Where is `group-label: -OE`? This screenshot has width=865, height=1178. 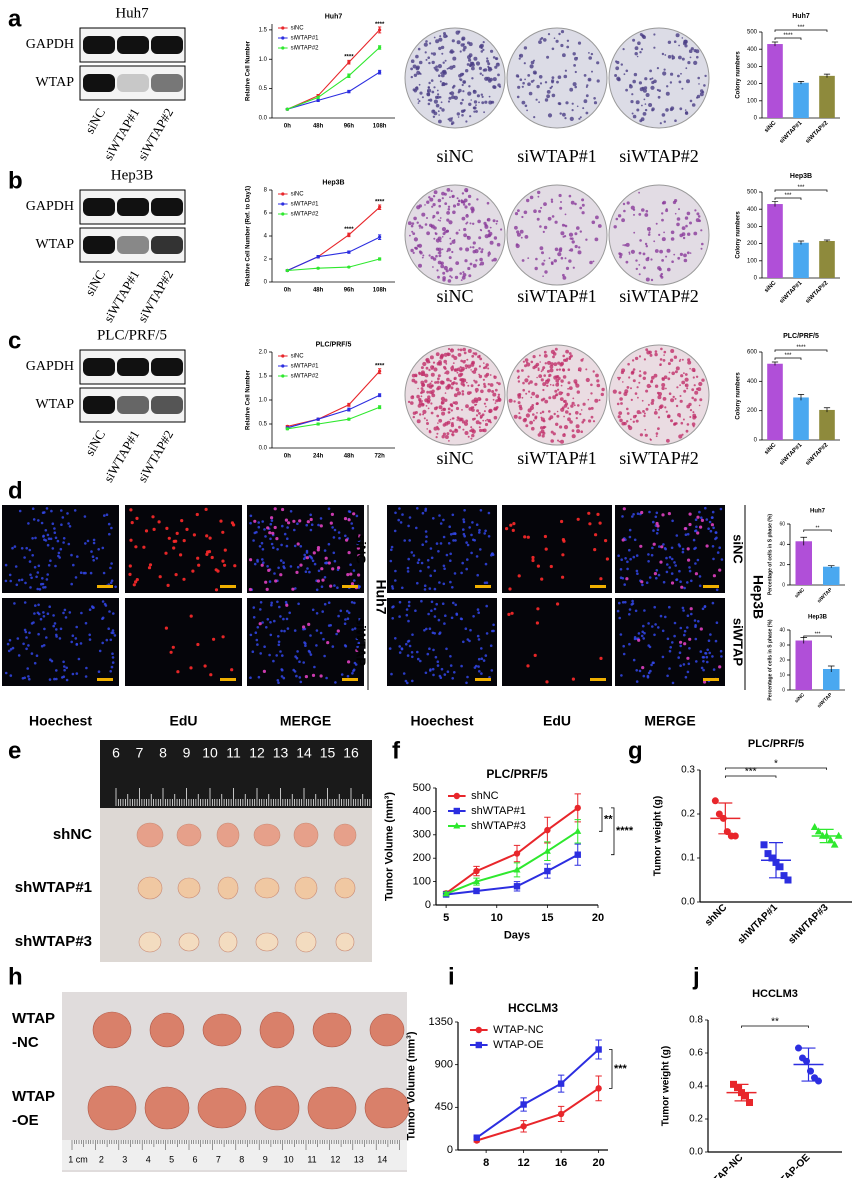 group-label: -OE is located at coordinates (25, 1120).